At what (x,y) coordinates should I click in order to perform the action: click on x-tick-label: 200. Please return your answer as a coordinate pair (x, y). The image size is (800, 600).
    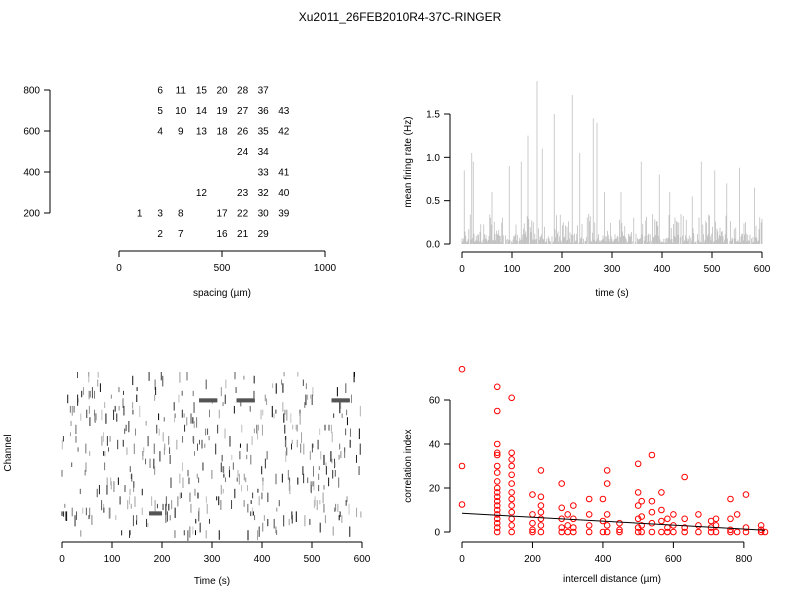
    Looking at the image, I should click on (562, 269).